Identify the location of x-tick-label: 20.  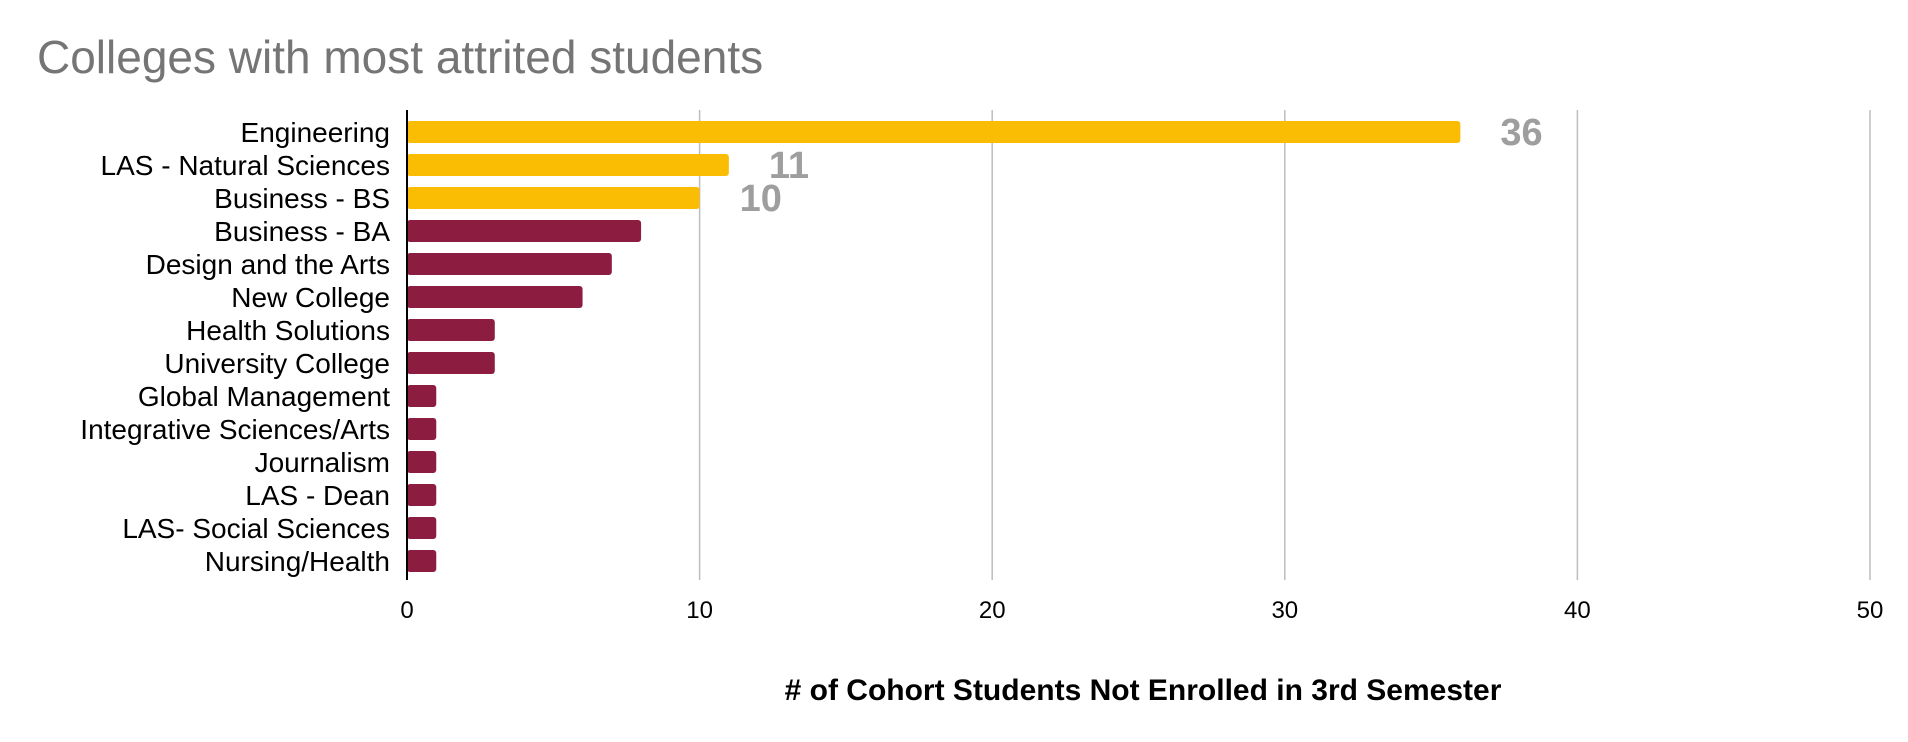
(992, 610).